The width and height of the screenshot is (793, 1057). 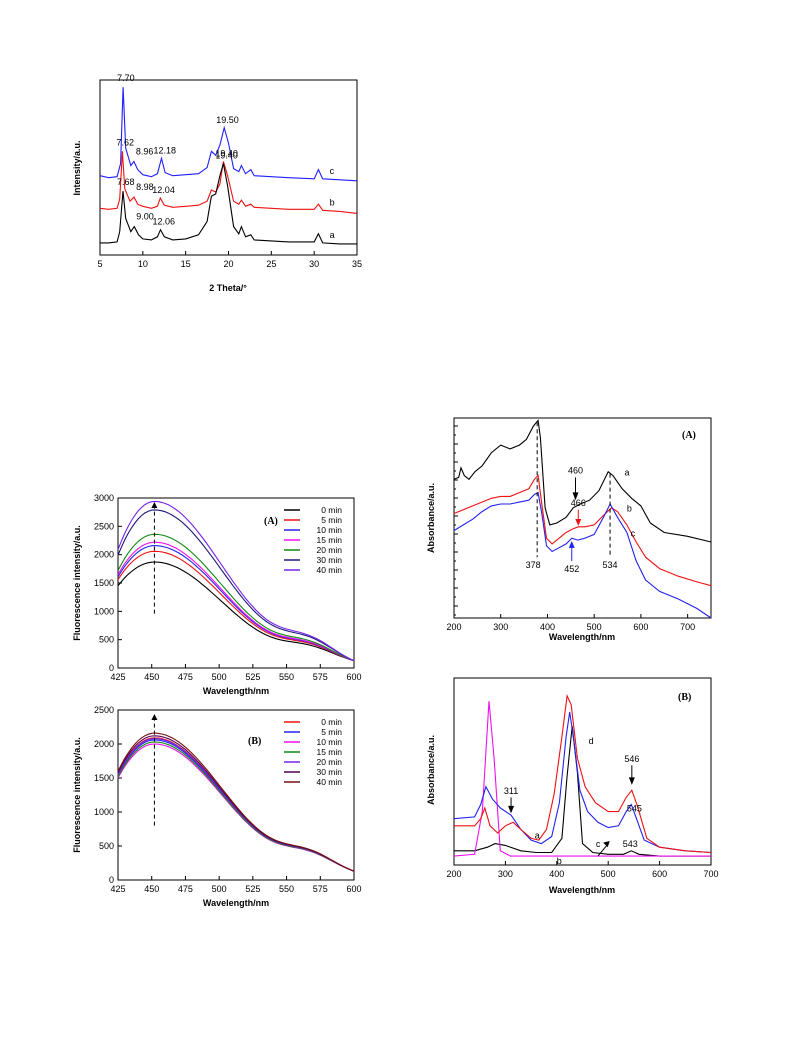 I want to click on uv-vis-a-x-tick-label: 600, so click(x=640, y=627).